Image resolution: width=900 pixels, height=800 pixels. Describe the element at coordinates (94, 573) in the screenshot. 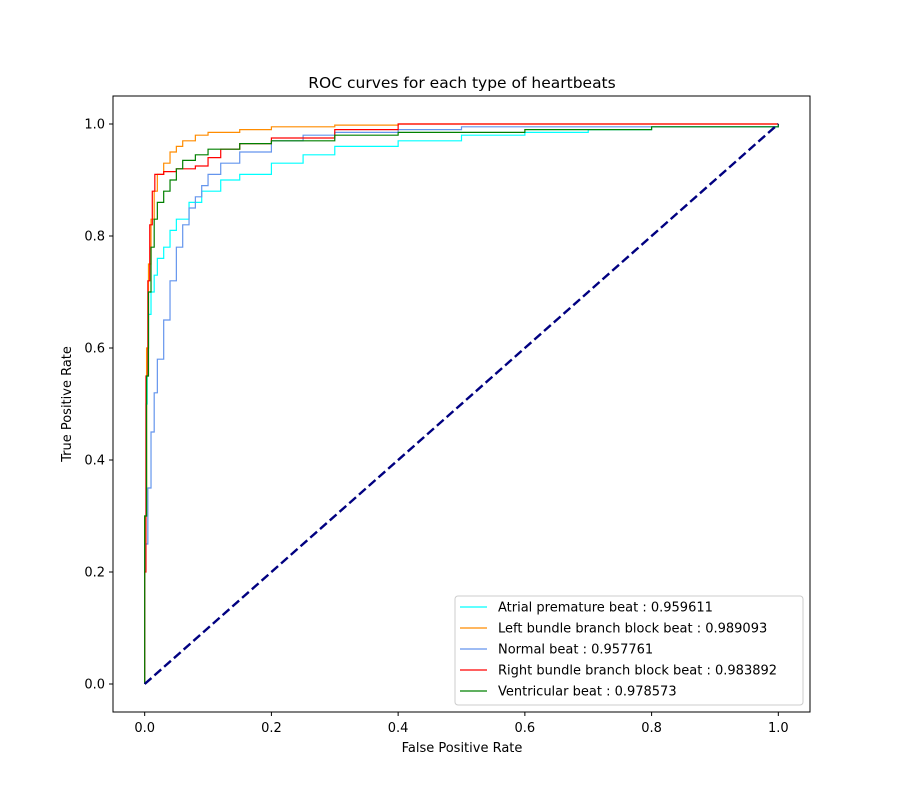

I see `y-tick-label: 0.2` at that location.